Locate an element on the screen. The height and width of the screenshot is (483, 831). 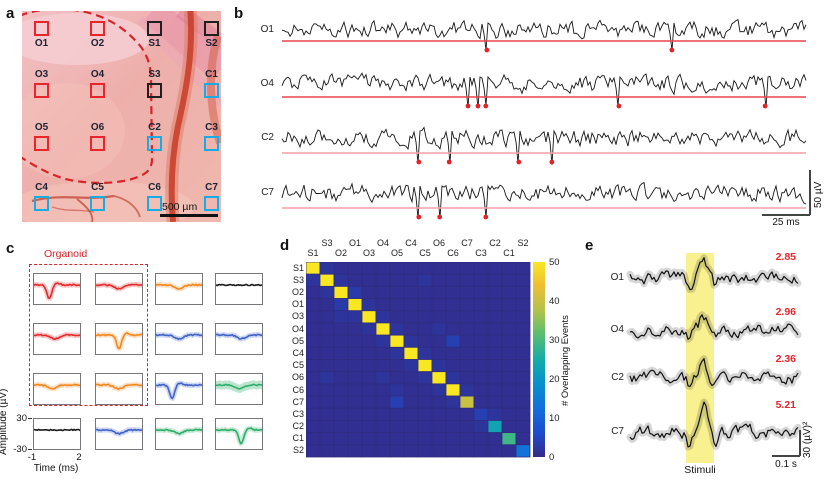
heatmap-col-label-C2: C2 is located at coordinates (495, 243).